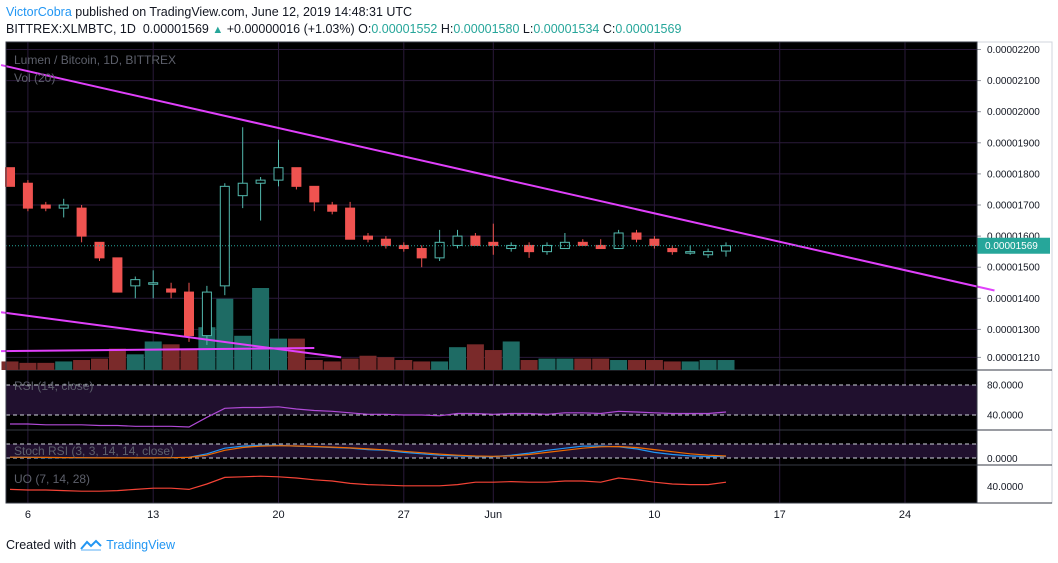 The image size is (1058, 563). What do you see at coordinates (1013, 237) in the screenshot?
I see `price-tick-label: 0.00001600` at bounding box center [1013, 237].